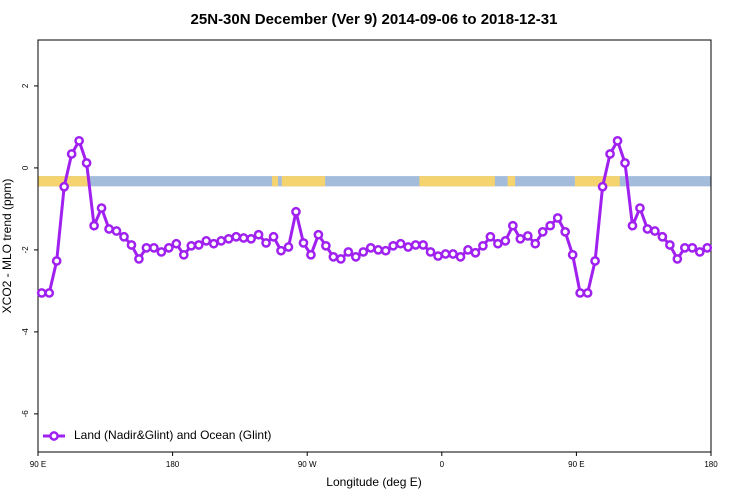 Image resolution: width=750 pixels, height=500 pixels. Describe the element at coordinates (25, 85) in the screenshot. I see `y-tick-label: 2` at that location.